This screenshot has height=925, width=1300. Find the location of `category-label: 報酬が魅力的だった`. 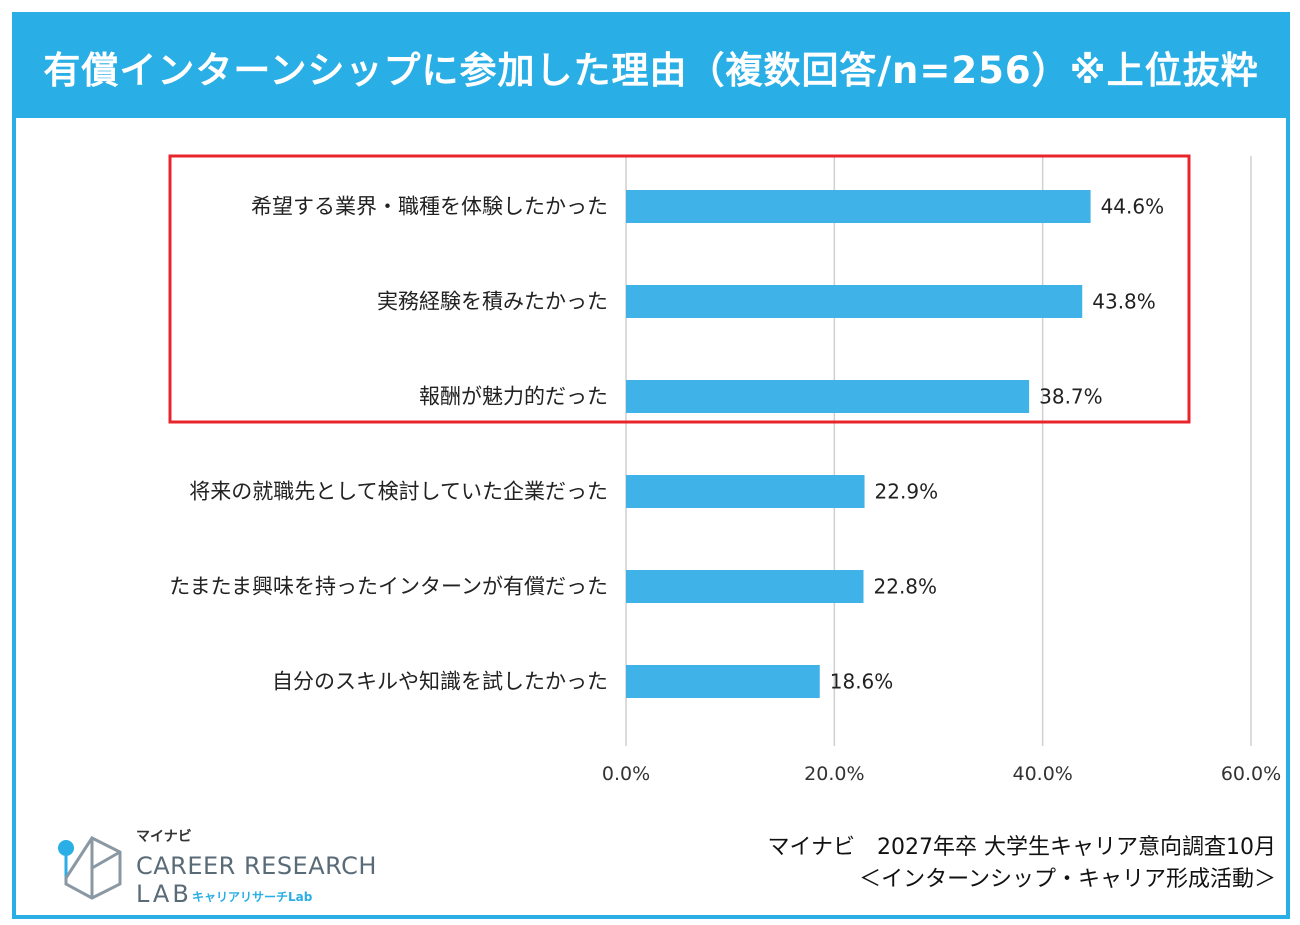

category-label: 報酬が魅力的だった is located at coordinates (513, 397).